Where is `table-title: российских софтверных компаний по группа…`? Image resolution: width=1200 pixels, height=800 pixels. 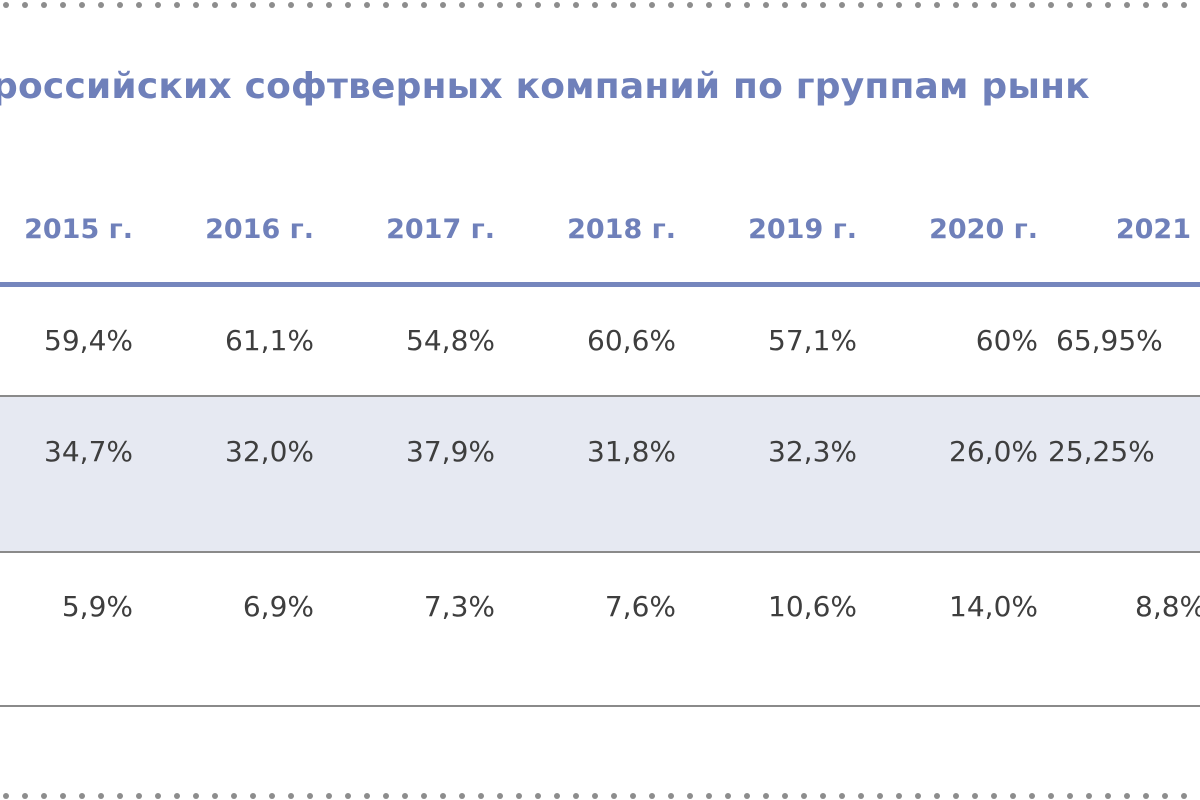 table-title: российских софтверных компаний по группа… is located at coordinates (545, 86).